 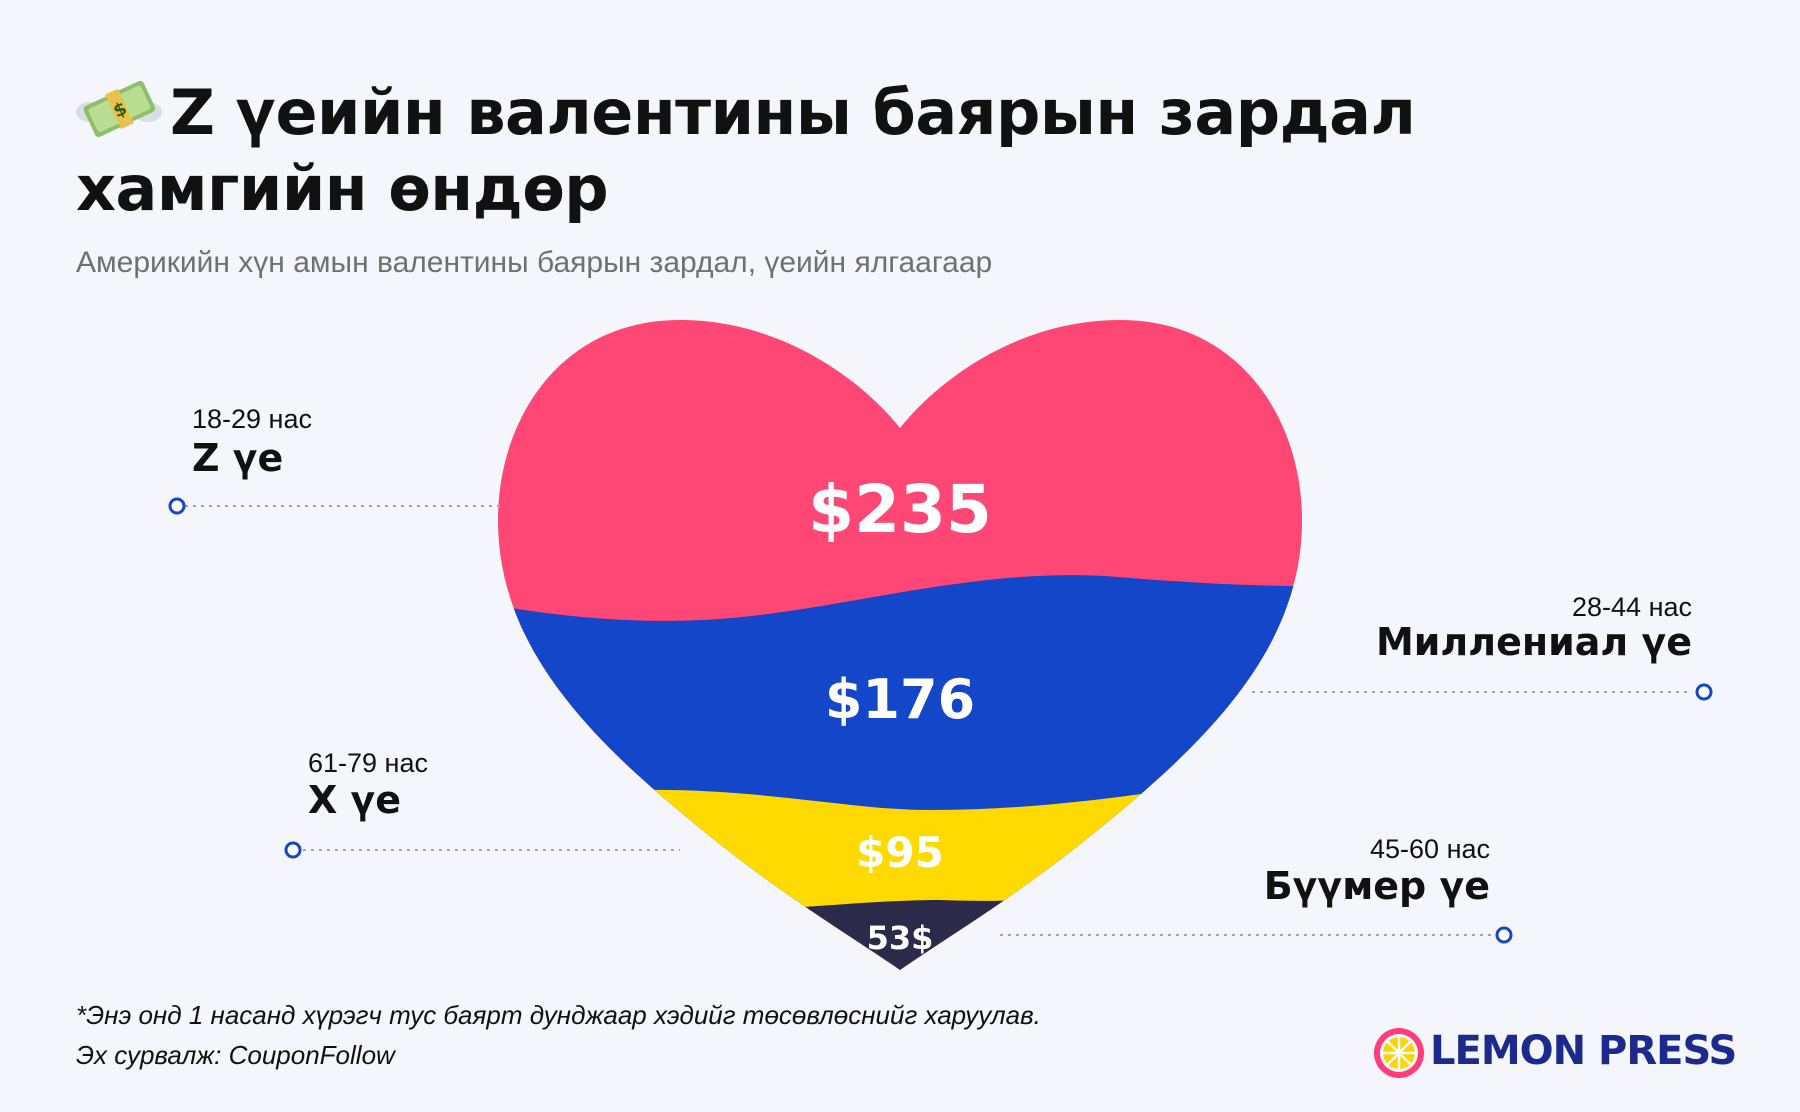 I want to click on marker-x, so click(x=293, y=850).